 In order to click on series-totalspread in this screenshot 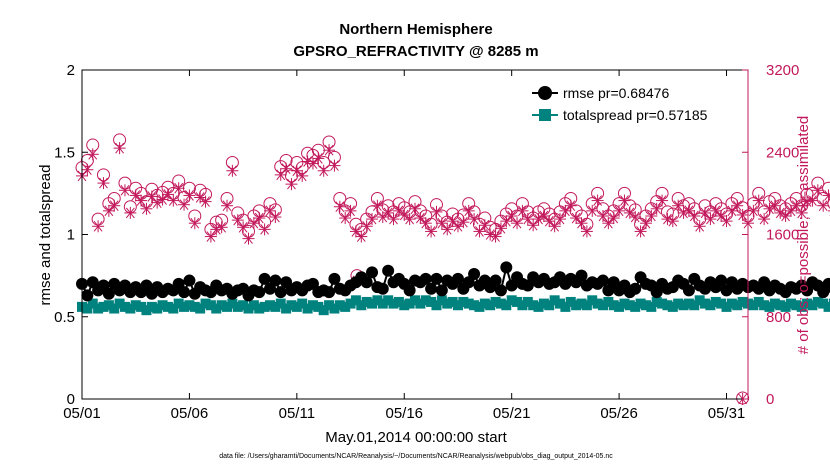, I will do `click(453, 305)`.